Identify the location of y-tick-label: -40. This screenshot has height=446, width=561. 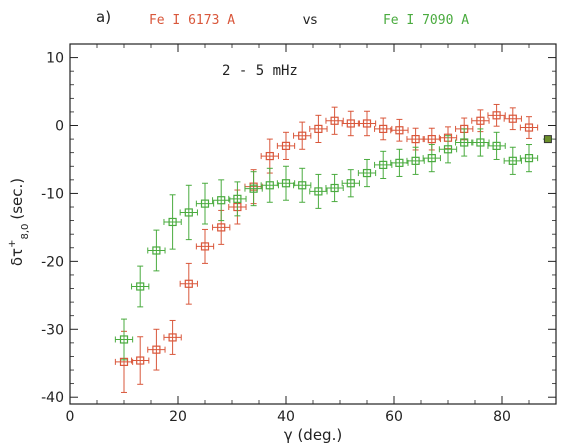
(52, 398).